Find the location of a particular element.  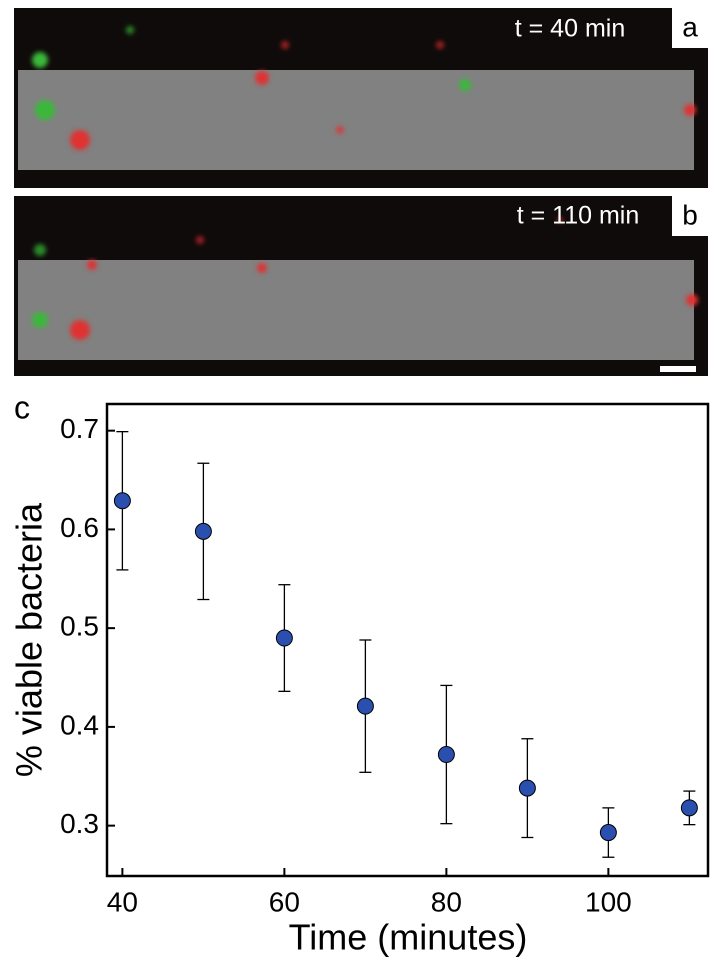

time-caption: t = 40 min is located at coordinates (570, 29).